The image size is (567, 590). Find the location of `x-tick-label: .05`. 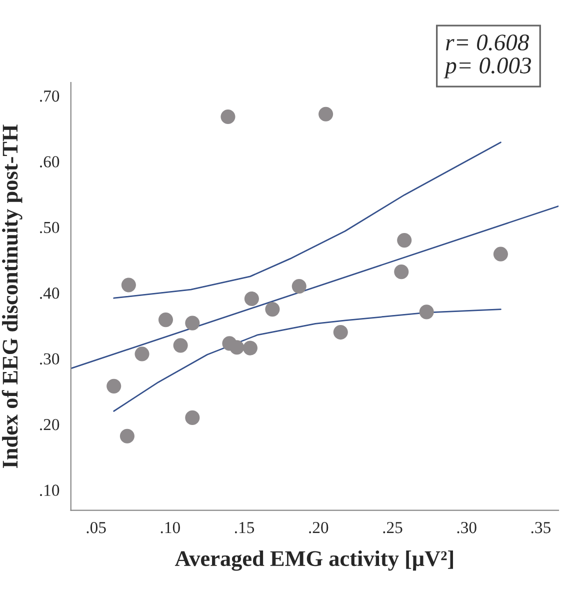

x-tick-label: .05 is located at coordinates (96, 528).